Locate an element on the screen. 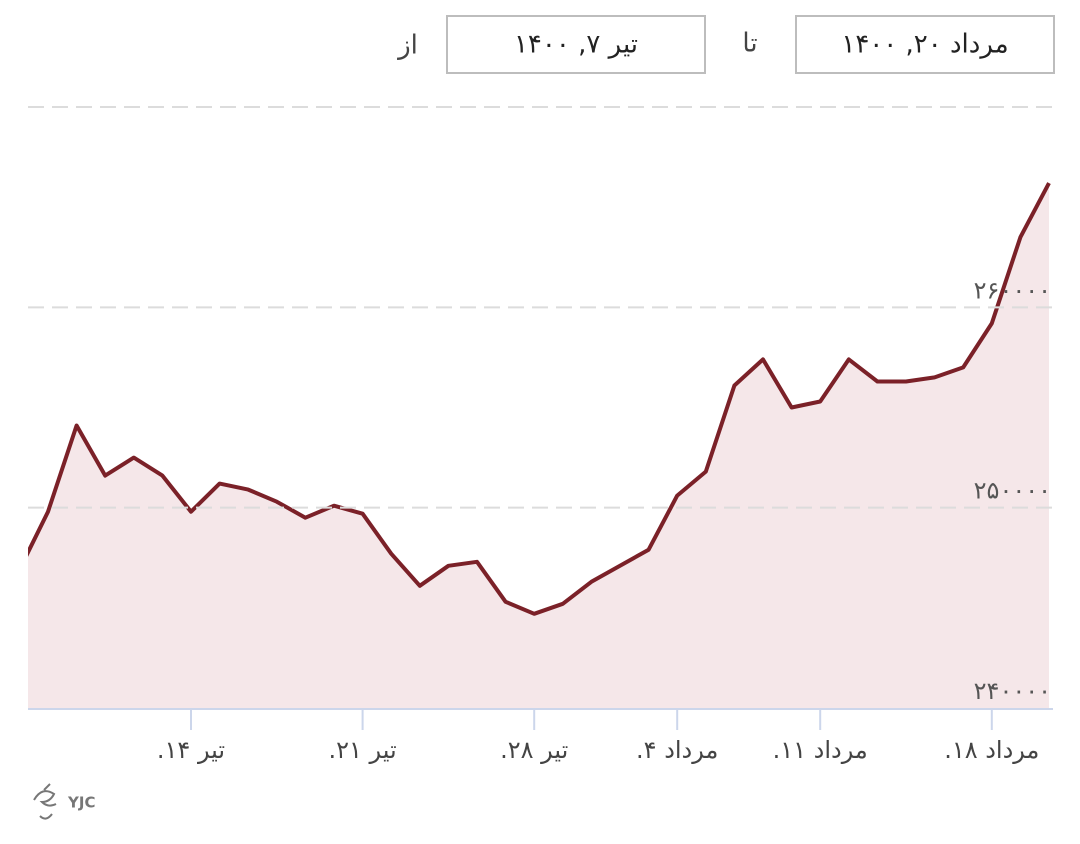  x-tick-label: تیر ۱۴. is located at coordinates (191, 750).